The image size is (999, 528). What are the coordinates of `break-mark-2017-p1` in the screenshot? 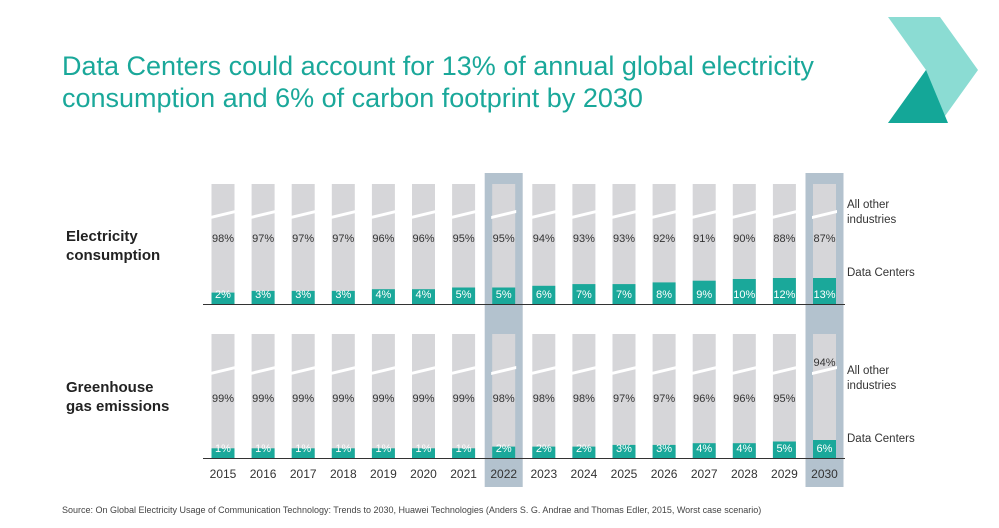 It's located at (303, 370).